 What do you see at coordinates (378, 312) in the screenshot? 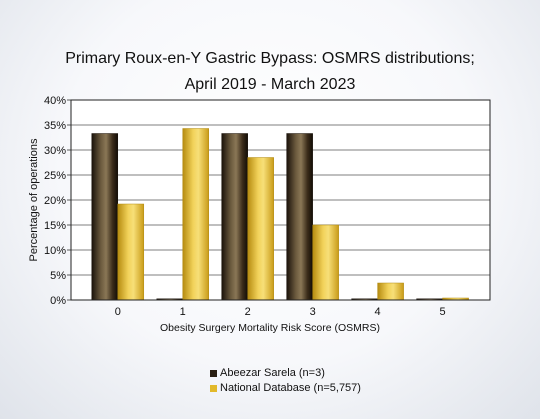
I see `x-tick-label: 4` at bounding box center [378, 312].